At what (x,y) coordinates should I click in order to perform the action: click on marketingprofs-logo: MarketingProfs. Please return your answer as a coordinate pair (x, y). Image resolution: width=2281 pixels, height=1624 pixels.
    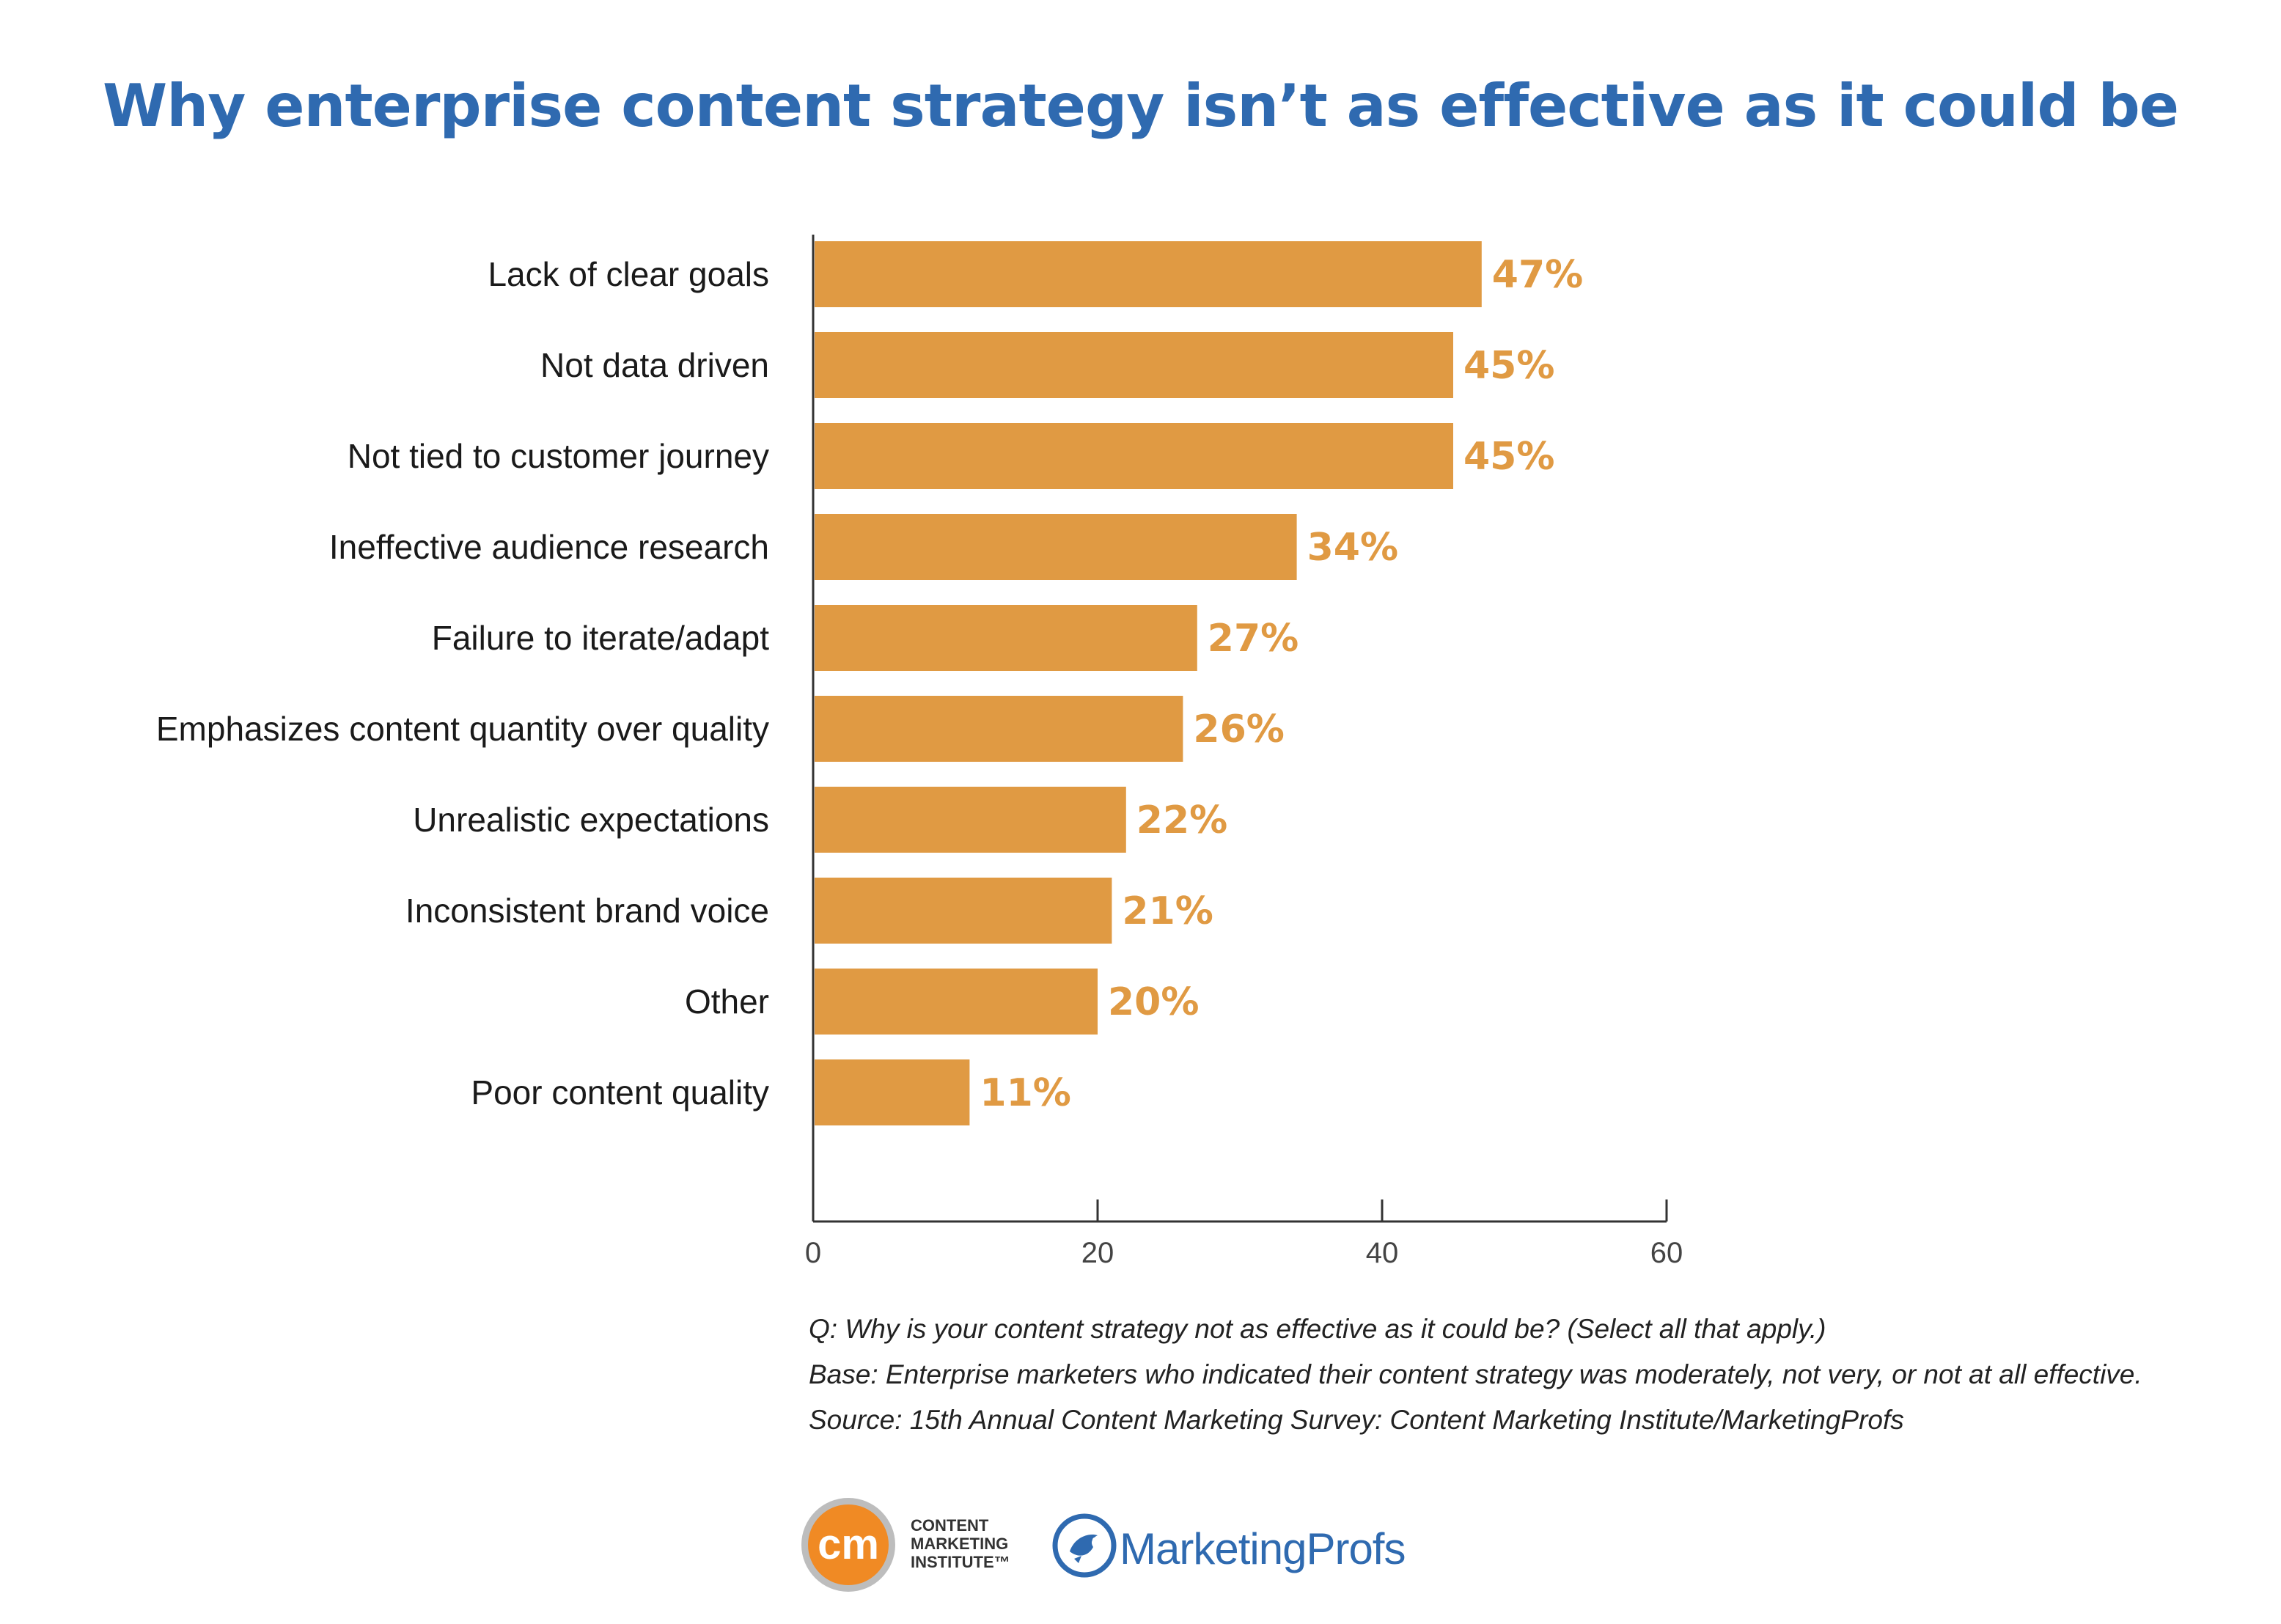
    Looking at the image, I should click on (1257, 1547).